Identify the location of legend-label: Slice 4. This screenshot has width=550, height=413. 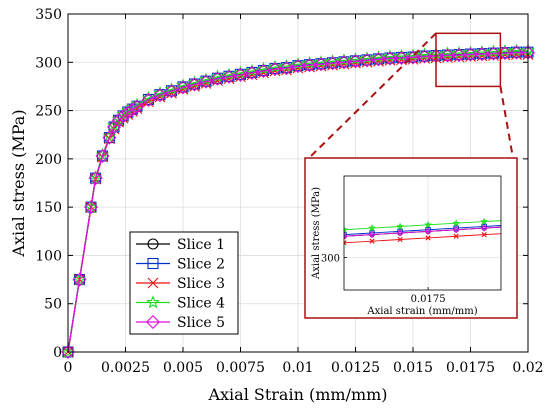
(201, 304).